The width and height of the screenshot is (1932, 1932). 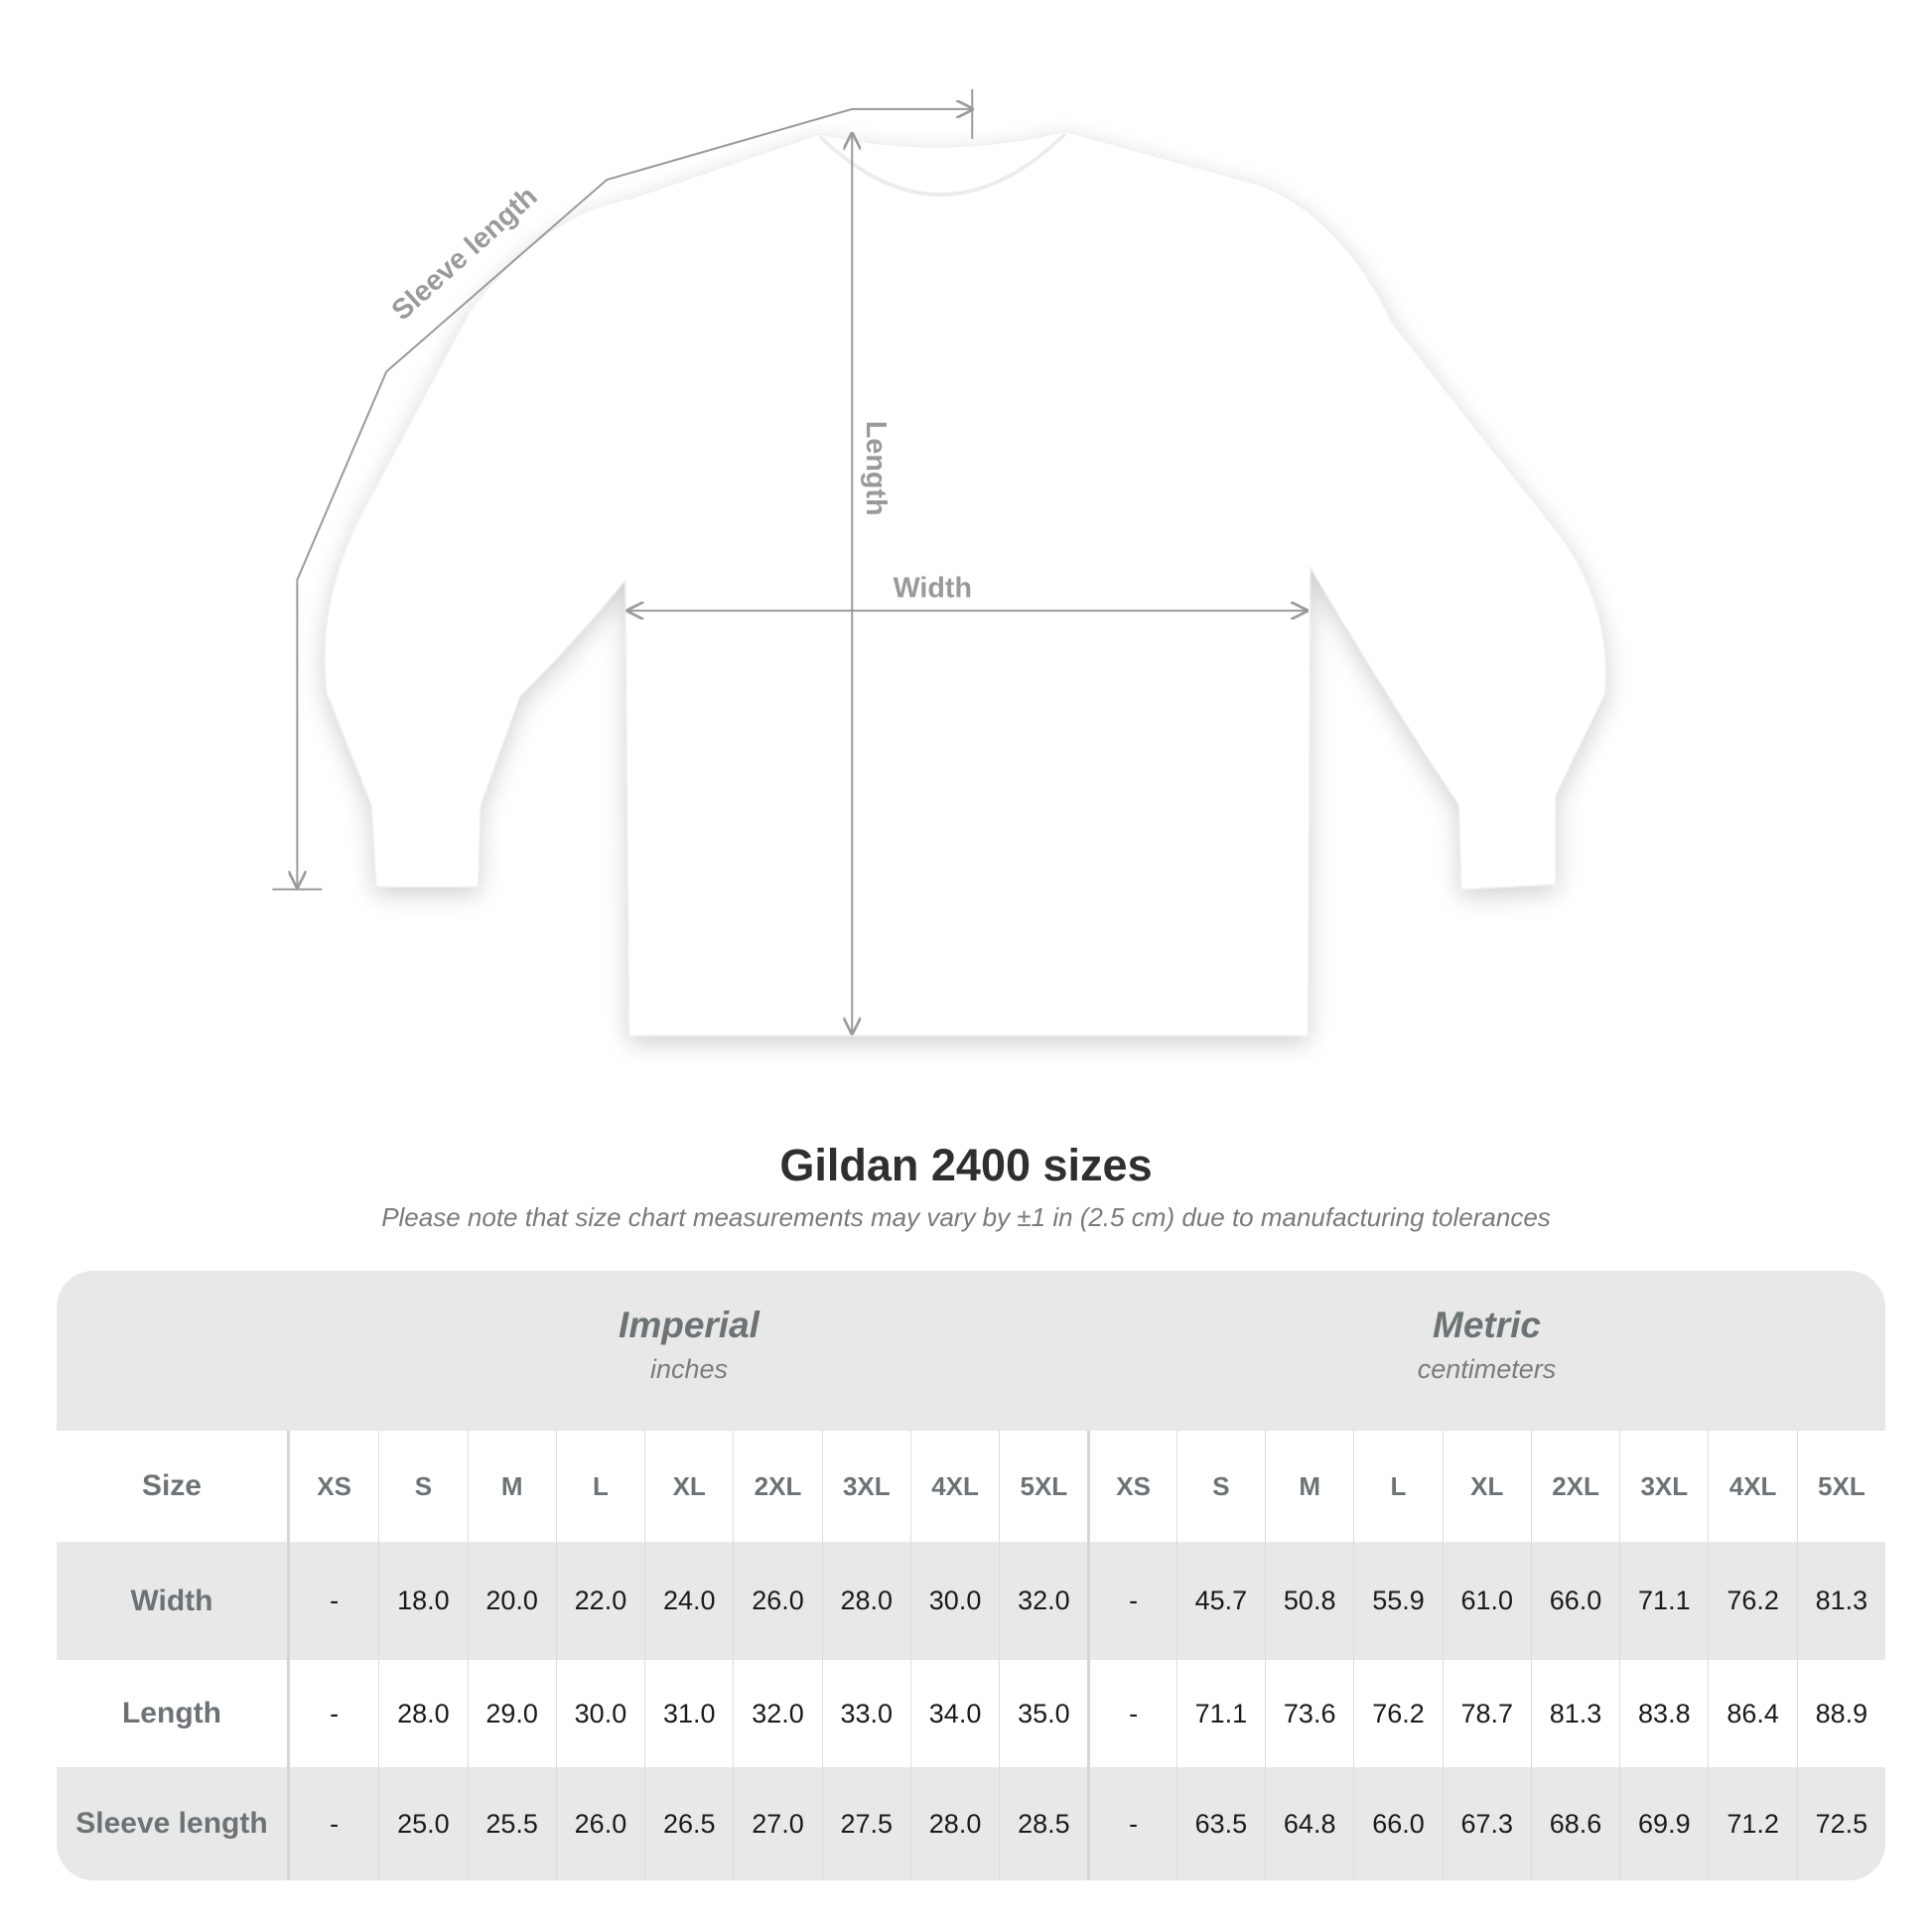 I want to click on metric-value-cell: 55.9, so click(x=1398, y=1601).